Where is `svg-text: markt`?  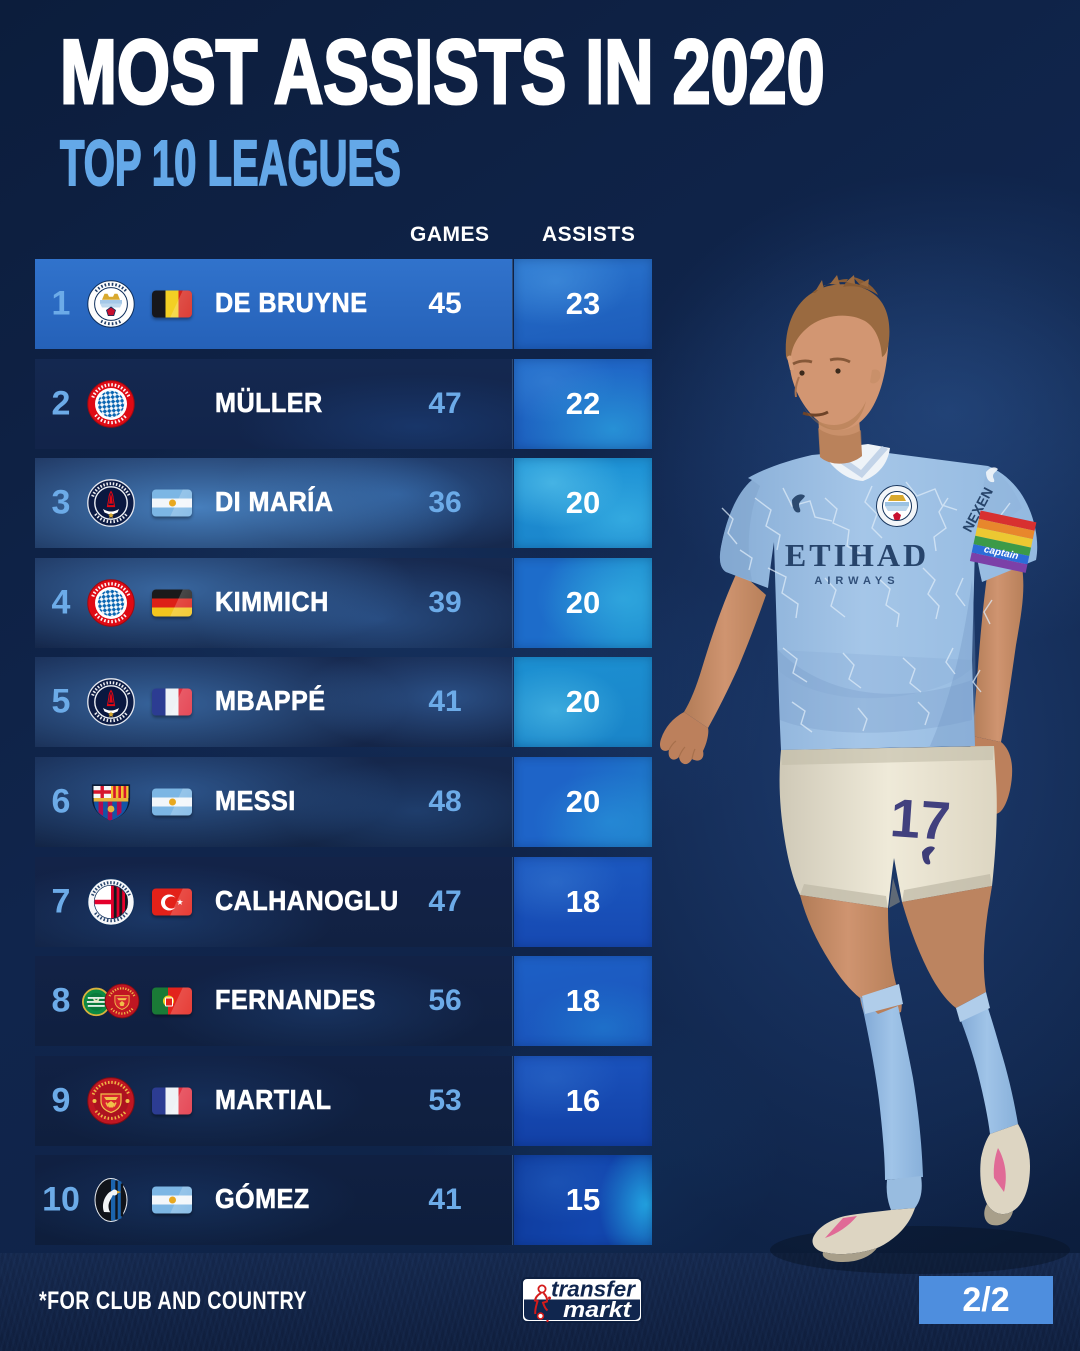 svg-text: markt is located at coordinates (598, 1309).